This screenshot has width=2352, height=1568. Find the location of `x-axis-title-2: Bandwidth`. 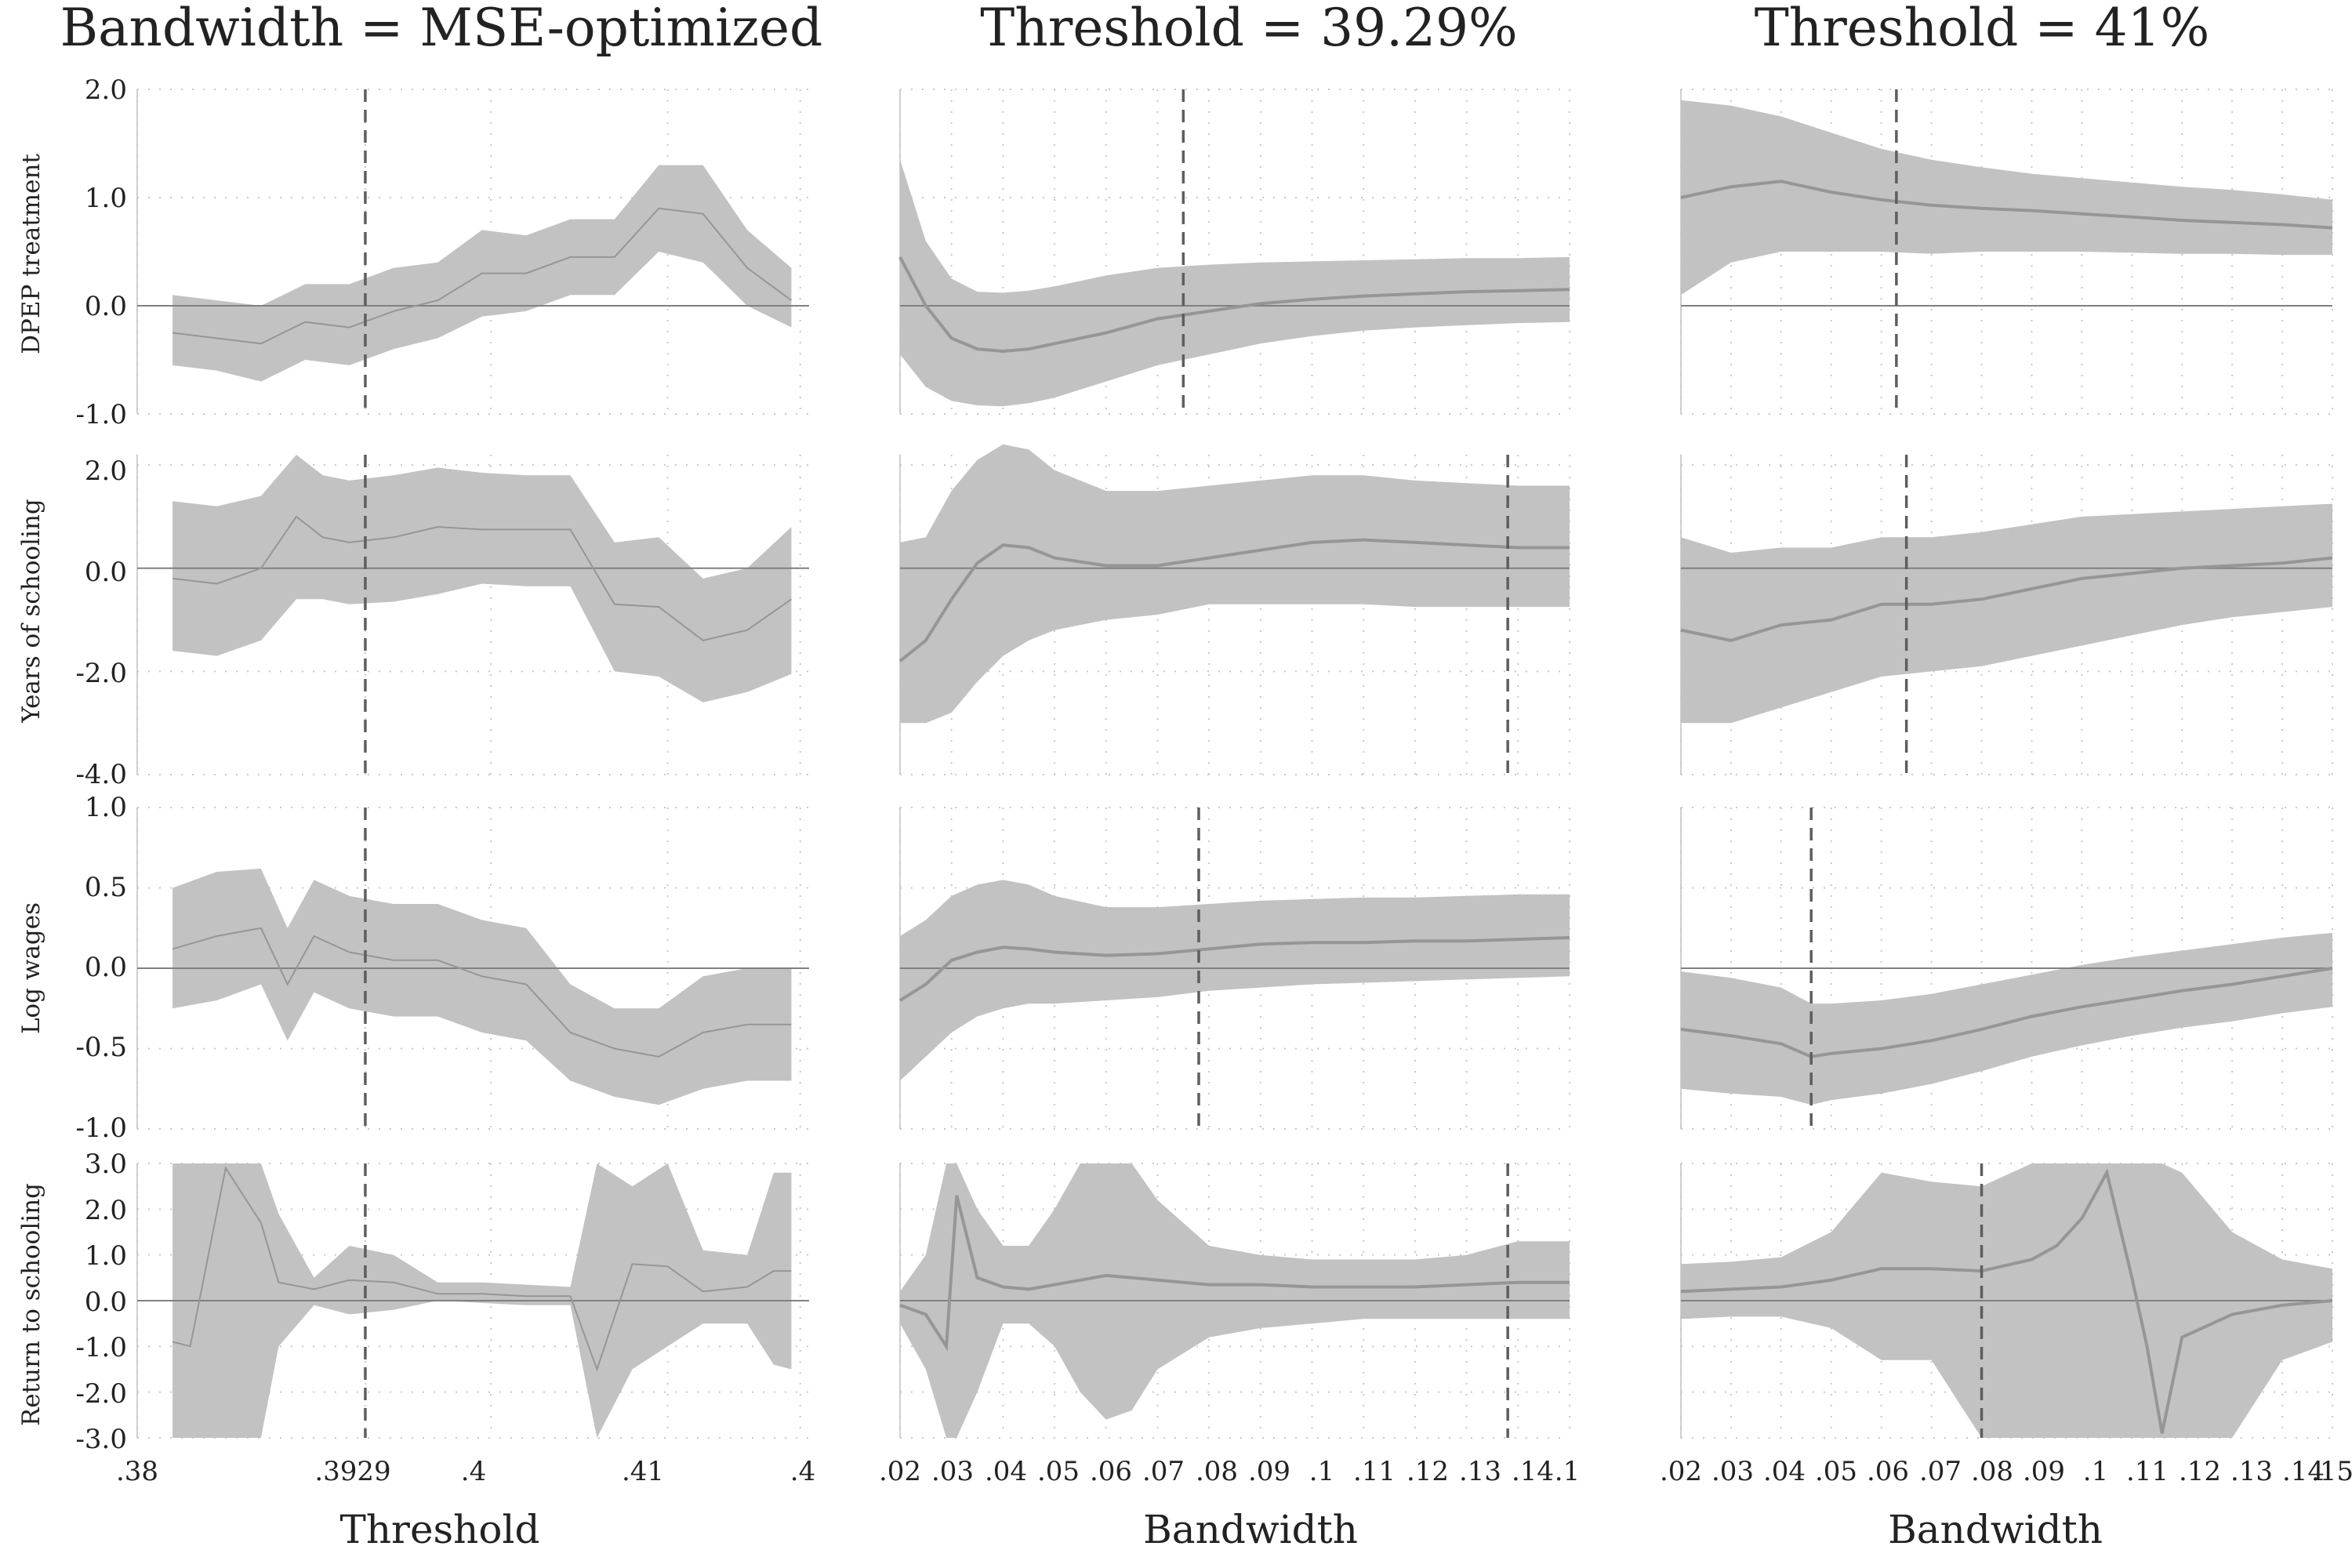

x-axis-title-2: Bandwidth is located at coordinates (1250, 1529).